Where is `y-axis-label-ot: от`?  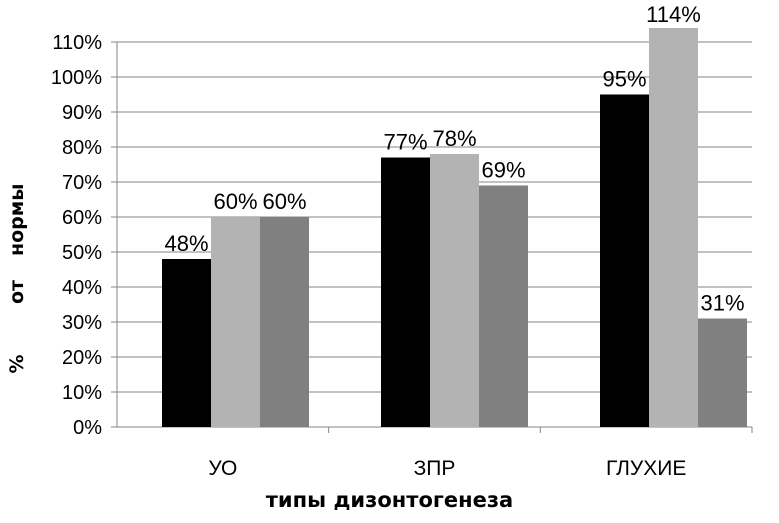
y-axis-label-ot: от is located at coordinates (17, 292).